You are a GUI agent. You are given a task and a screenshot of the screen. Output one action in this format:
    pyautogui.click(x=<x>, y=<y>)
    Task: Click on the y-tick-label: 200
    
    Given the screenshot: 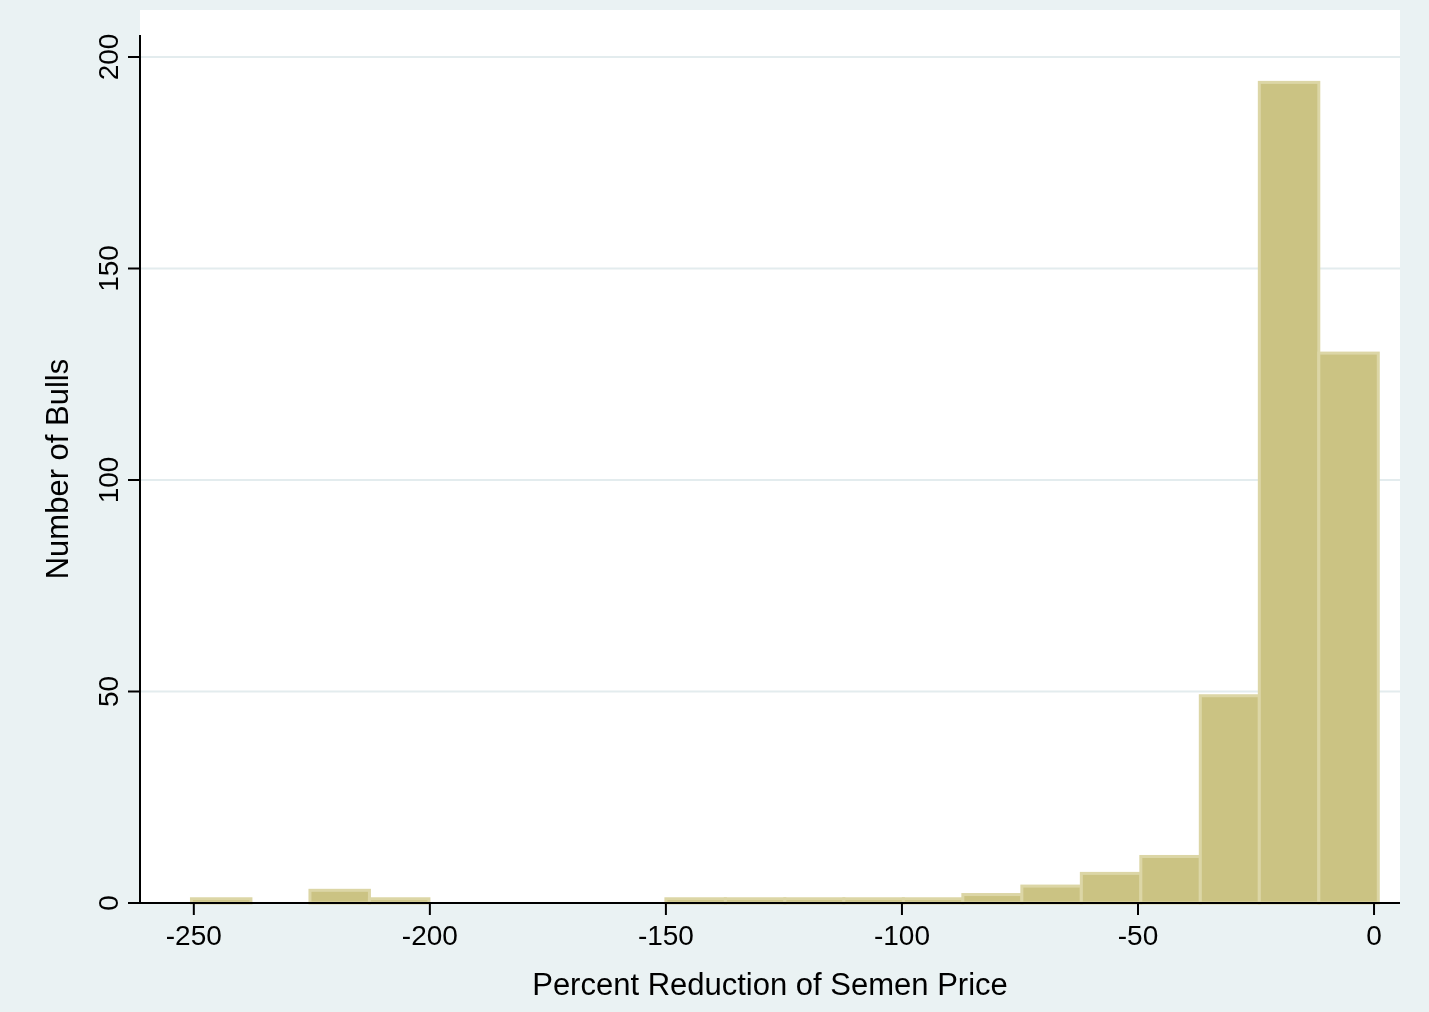 What is the action you would take?
    pyautogui.click(x=108, y=57)
    